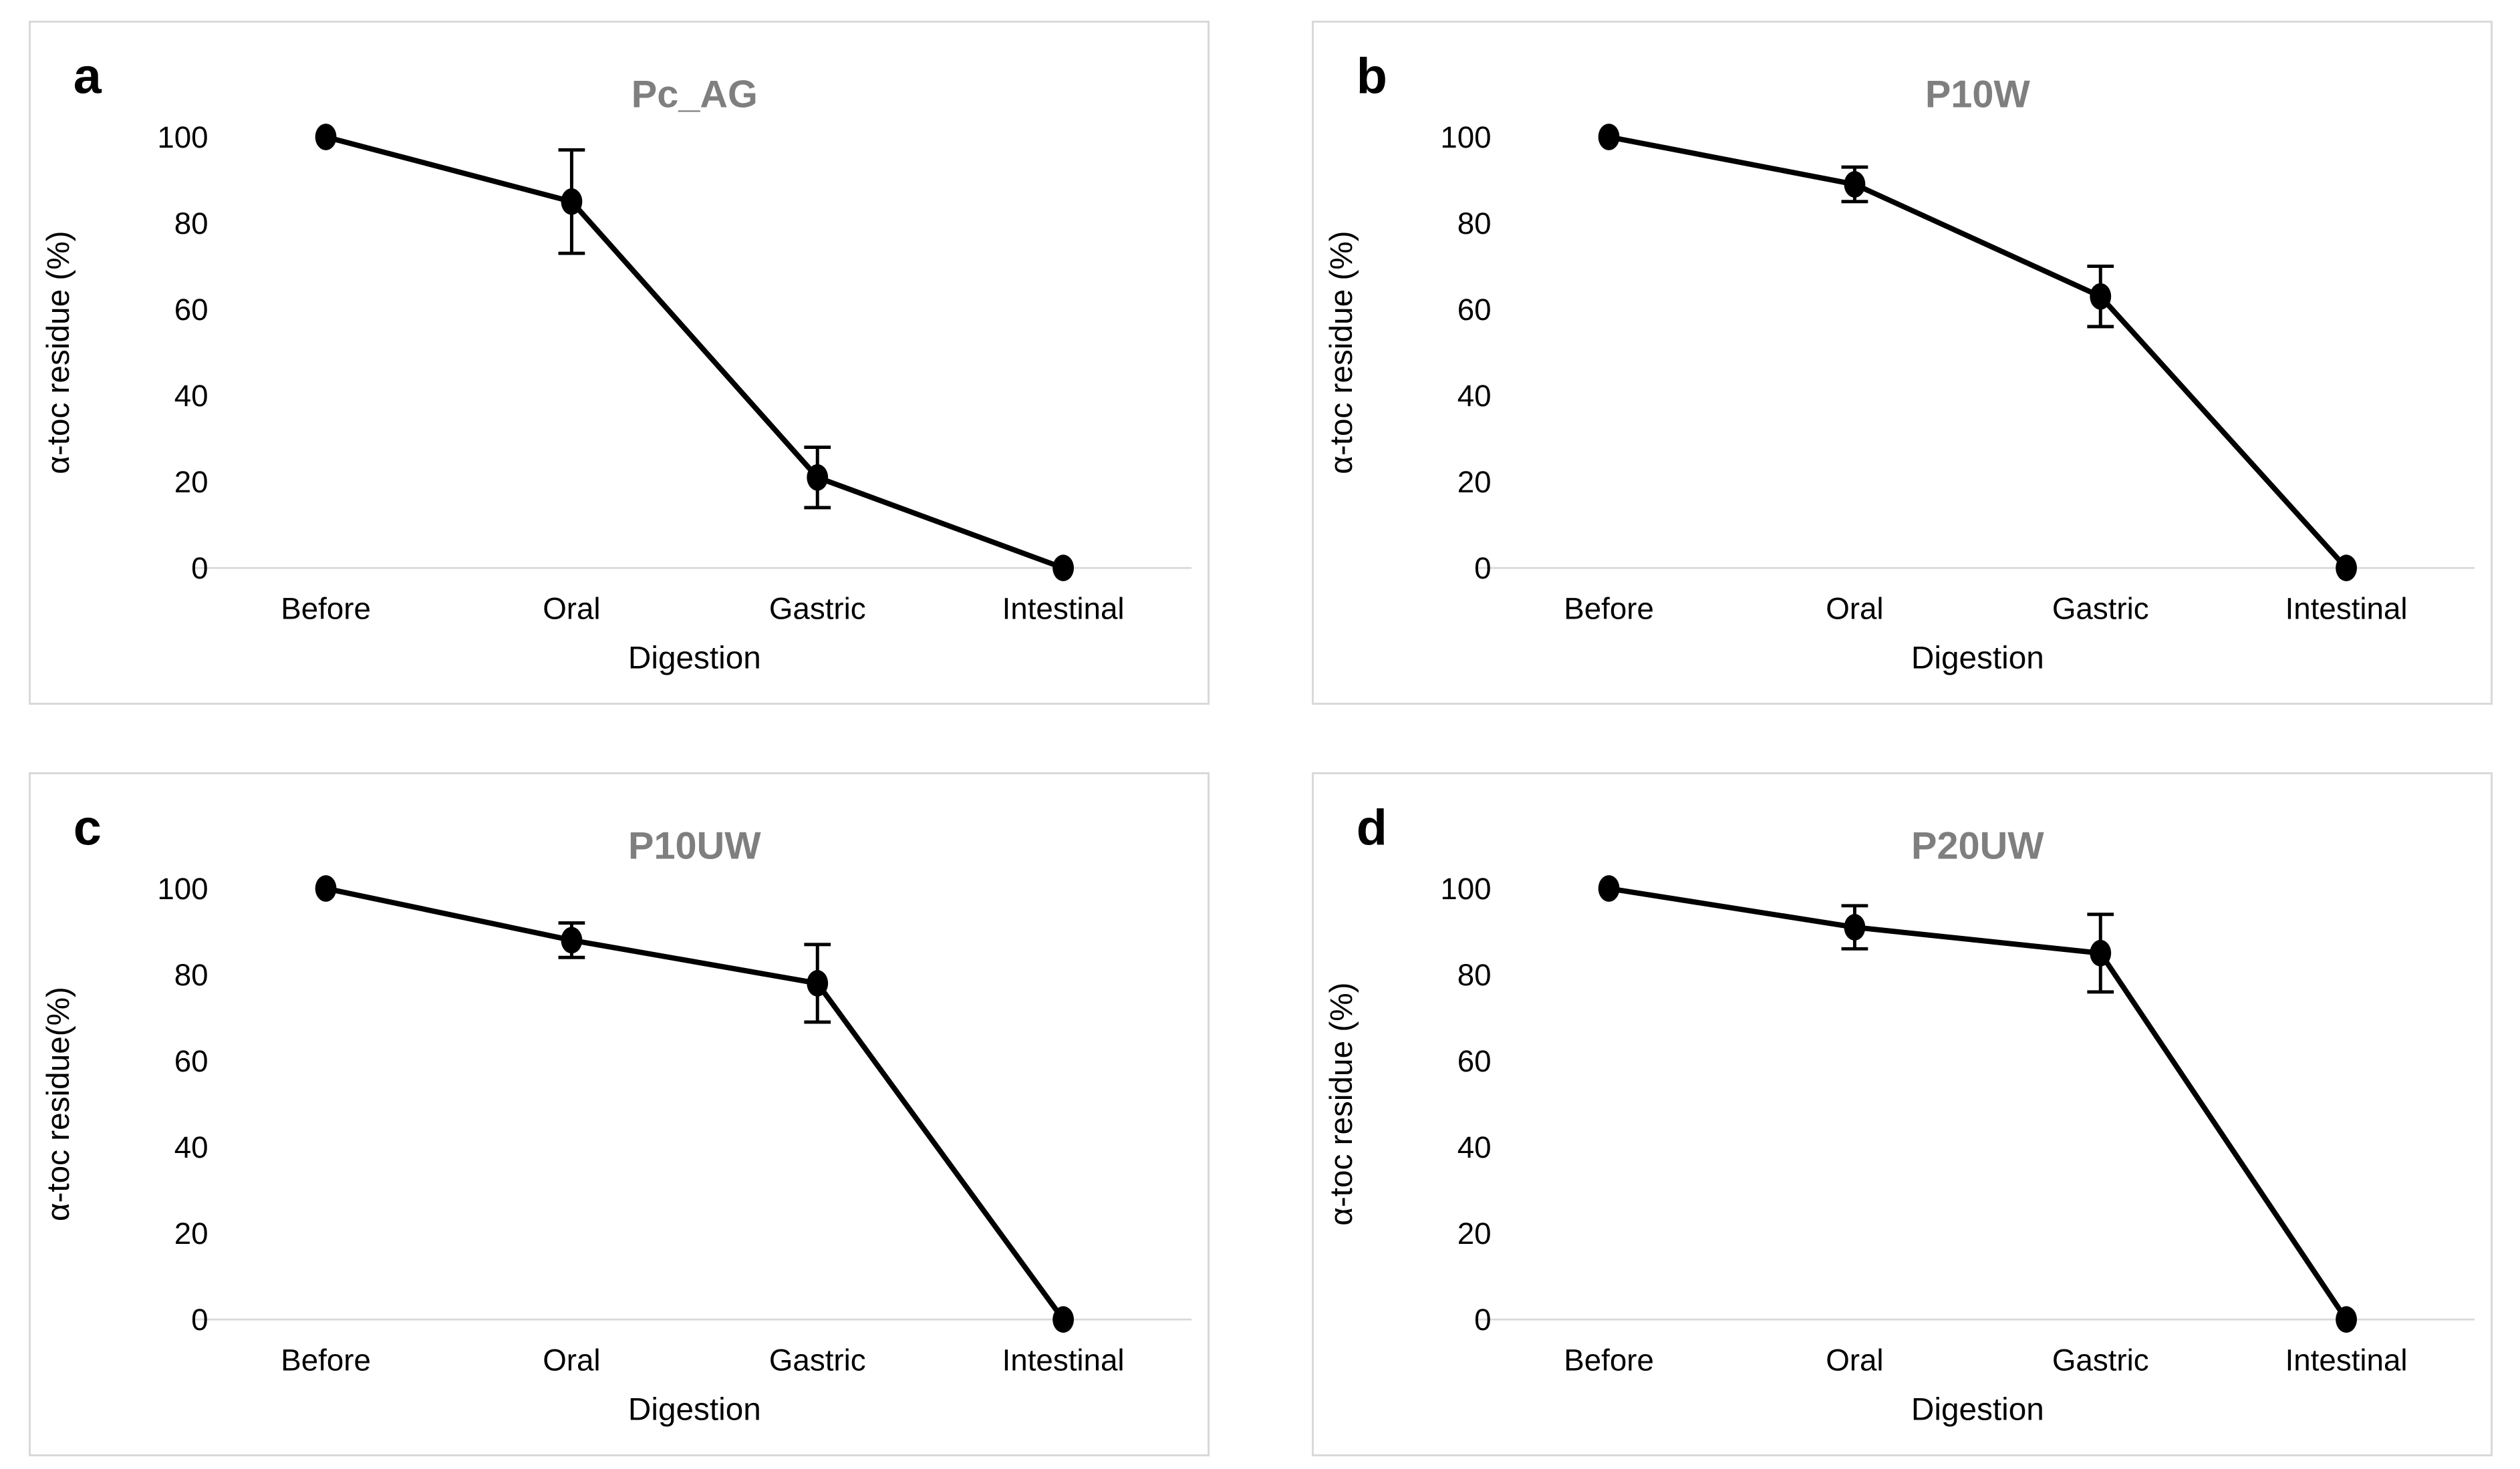 The image size is (2520, 1469). I want to click on panel-letter: d, so click(1372, 828).